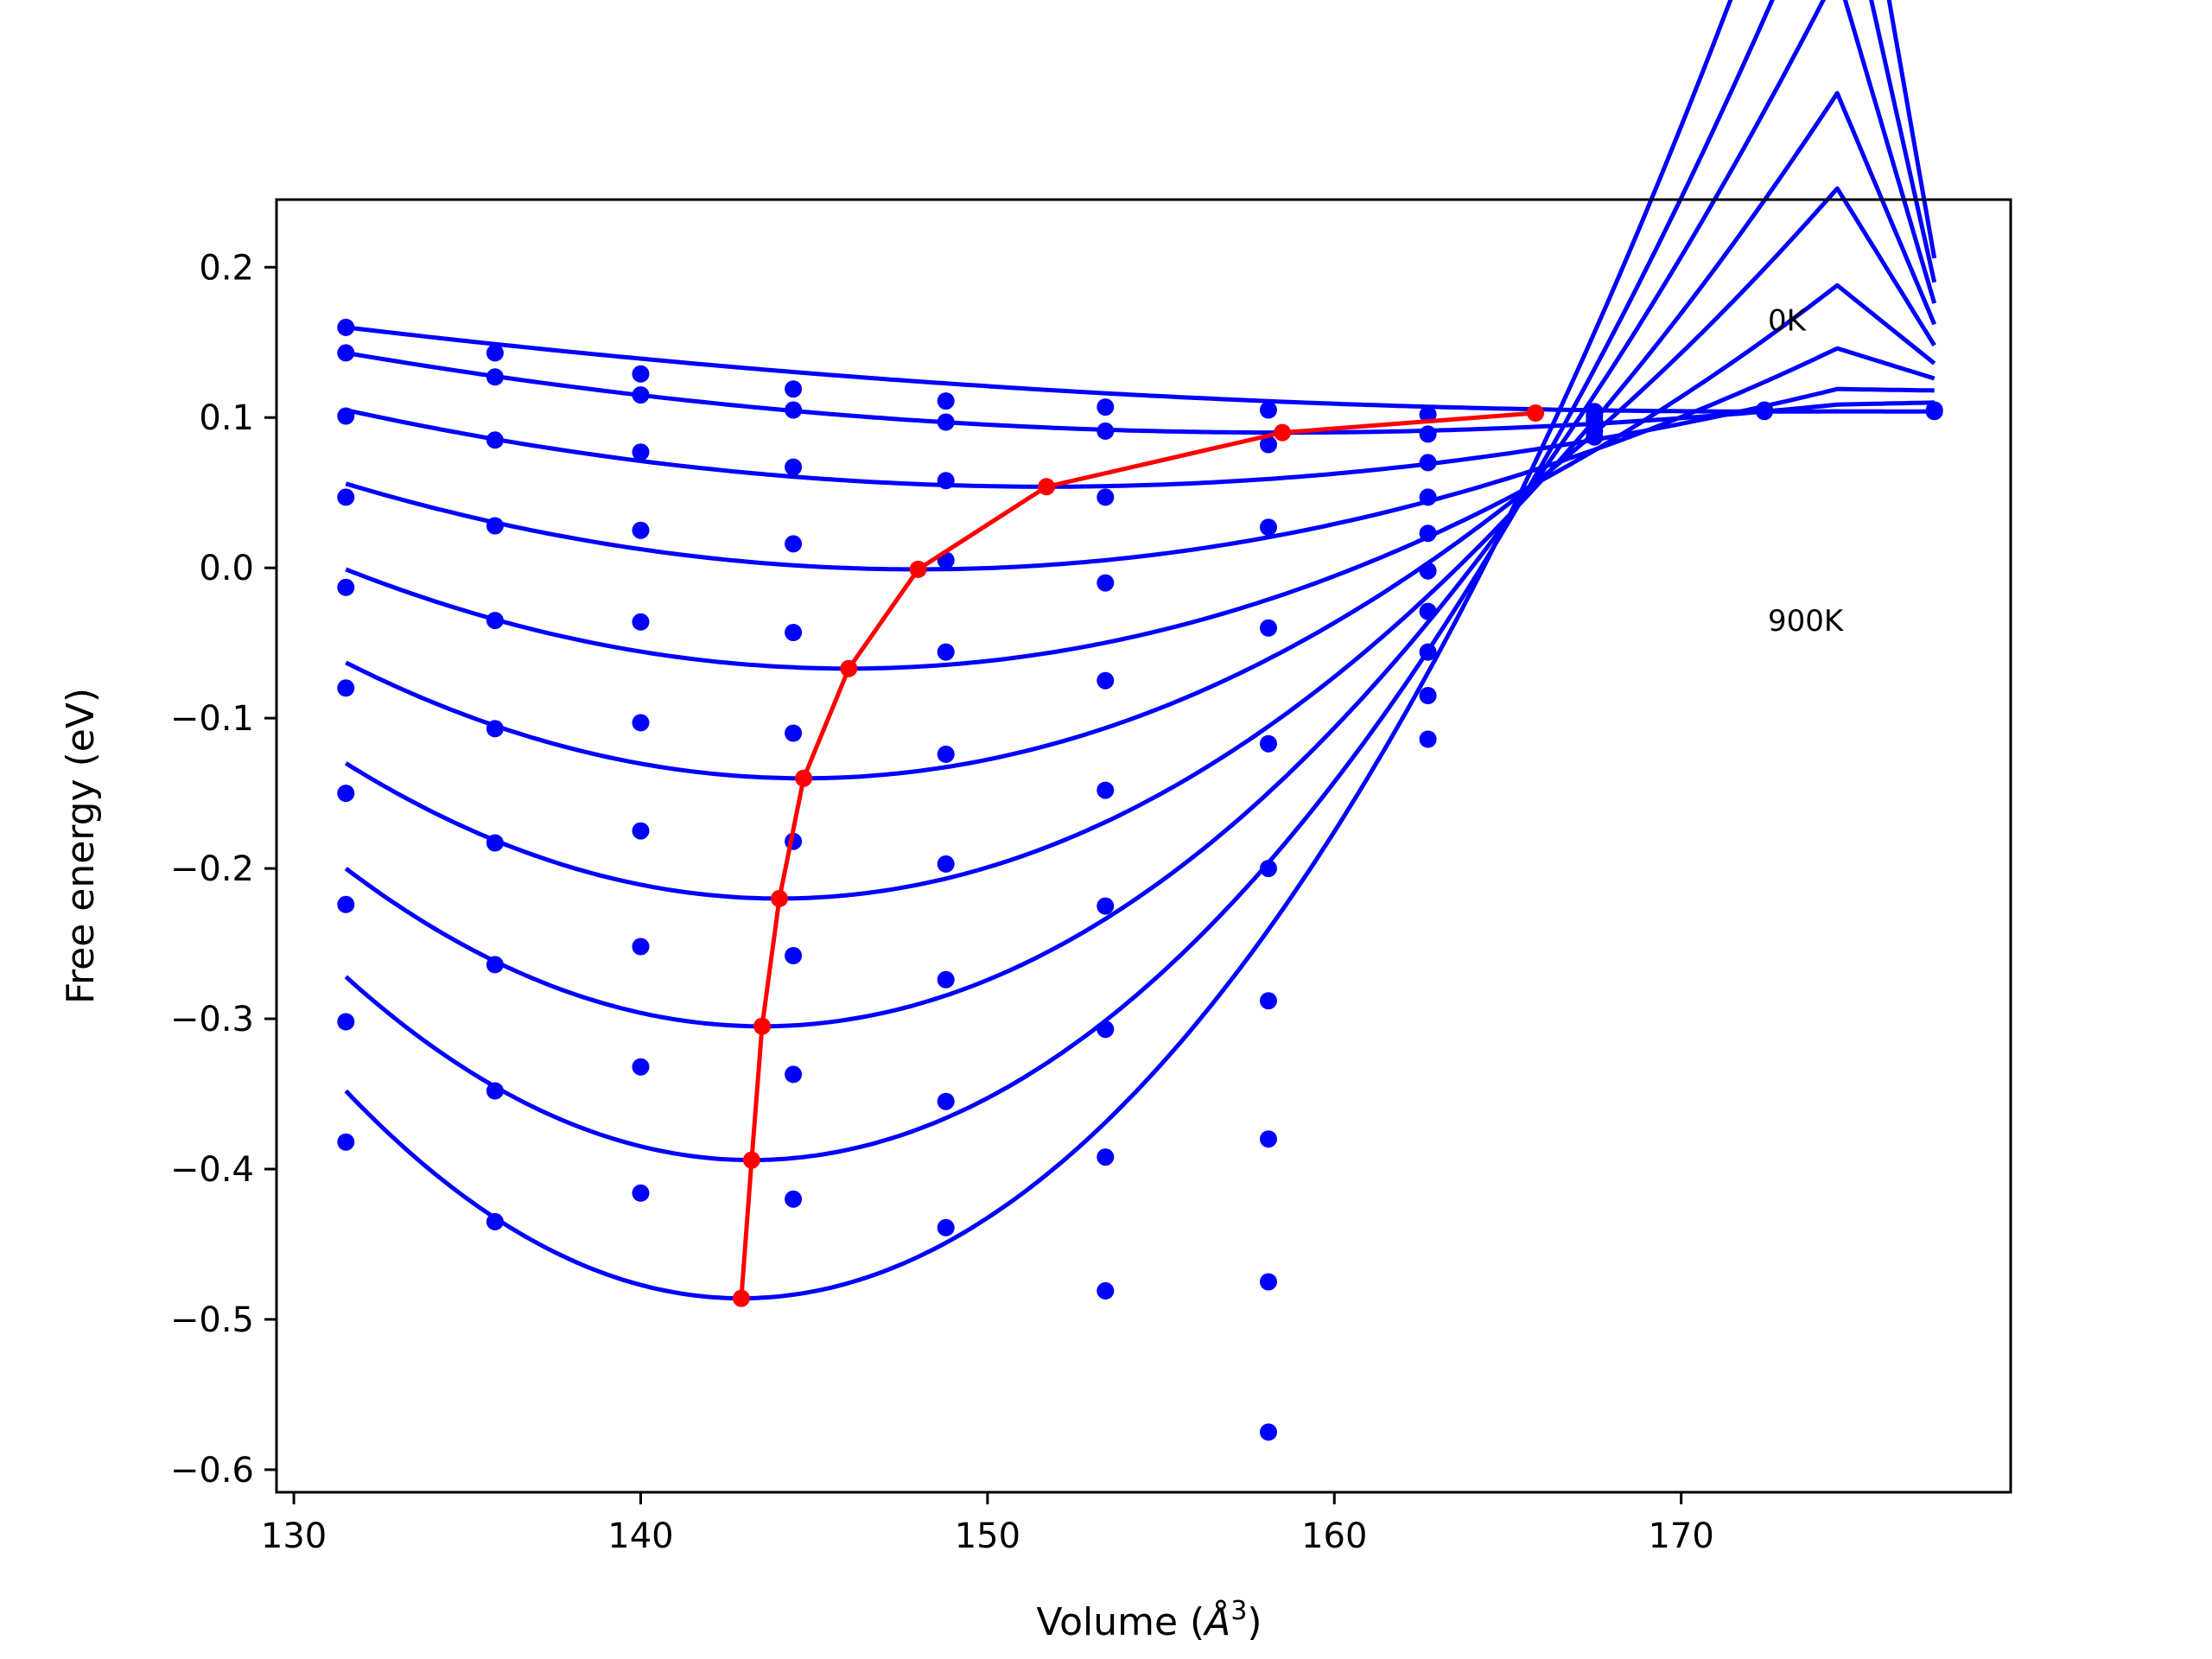 Image resolution: width=2212 pixels, height=1659 pixels. What do you see at coordinates (81, 846) in the screenshot?
I see `y-axis-label: Free energy (eV)` at bounding box center [81, 846].